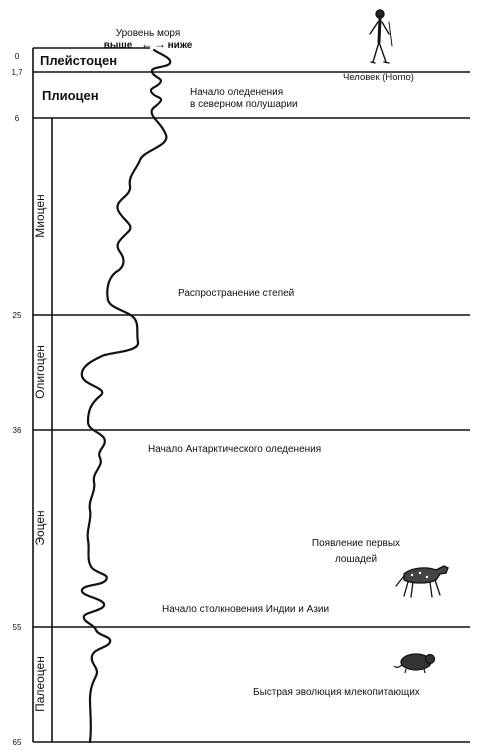  What do you see at coordinates (78, 60) in the screenshot?
I see `epoch-pleistocene: Плейстоцен` at bounding box center [78, 60].